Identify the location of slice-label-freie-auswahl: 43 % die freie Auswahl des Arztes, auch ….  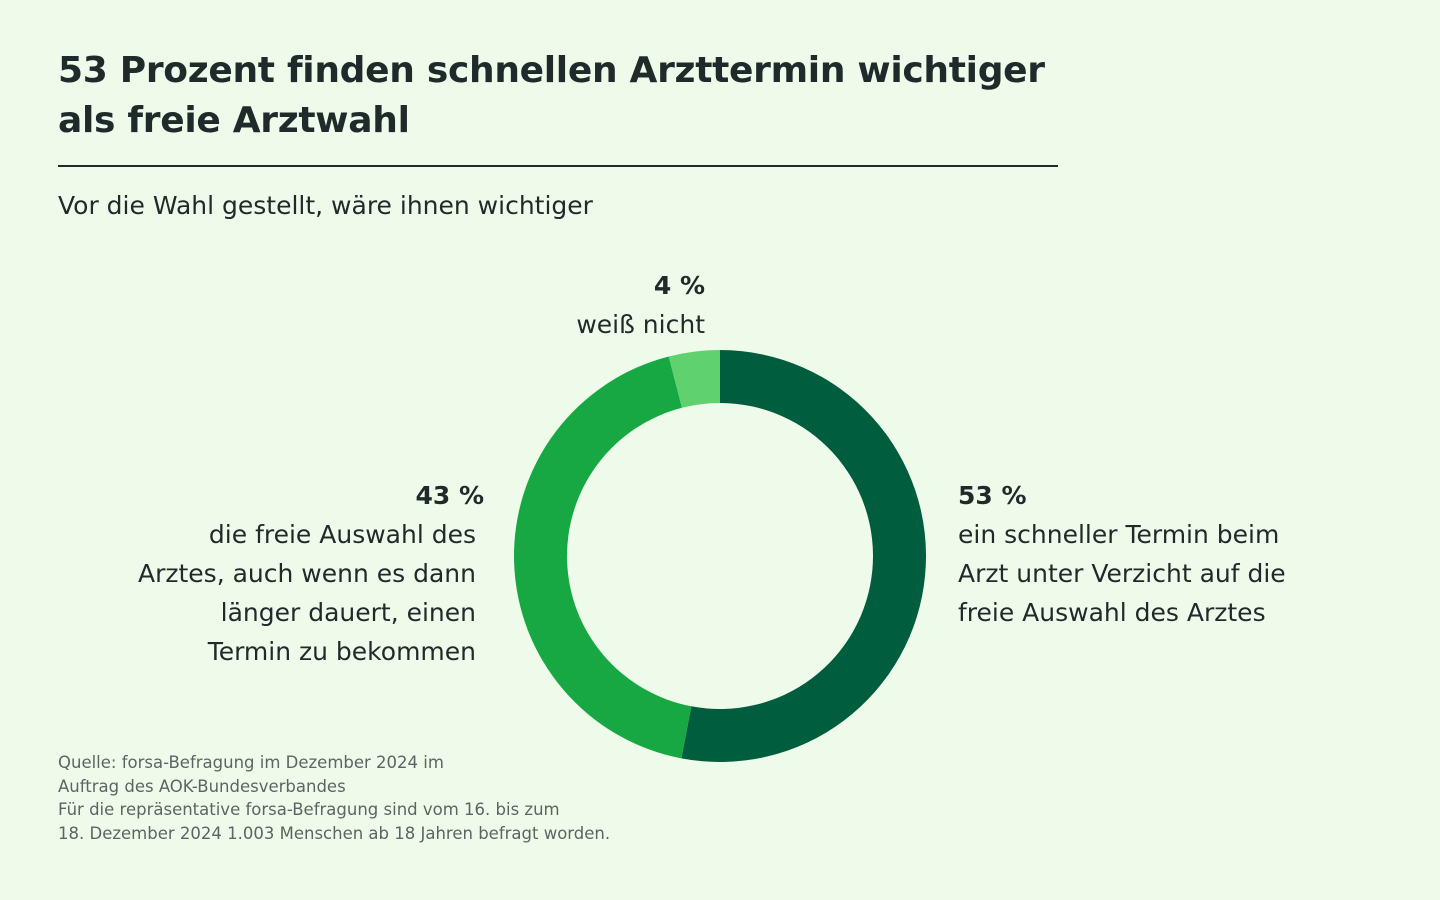
(286, 573).